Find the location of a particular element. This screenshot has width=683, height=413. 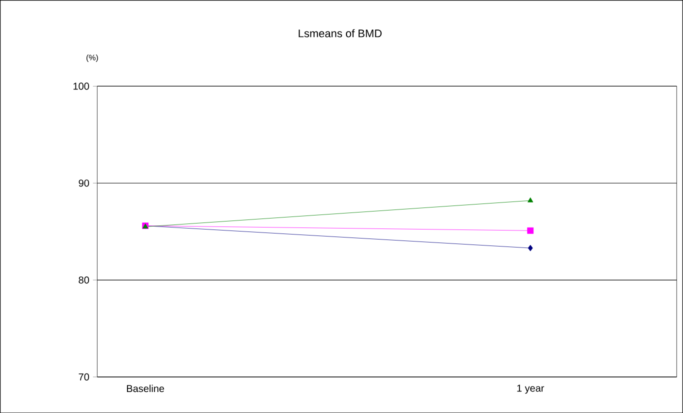

chart-title: Lsmeans of BMD is located at coordinates (340, 33).